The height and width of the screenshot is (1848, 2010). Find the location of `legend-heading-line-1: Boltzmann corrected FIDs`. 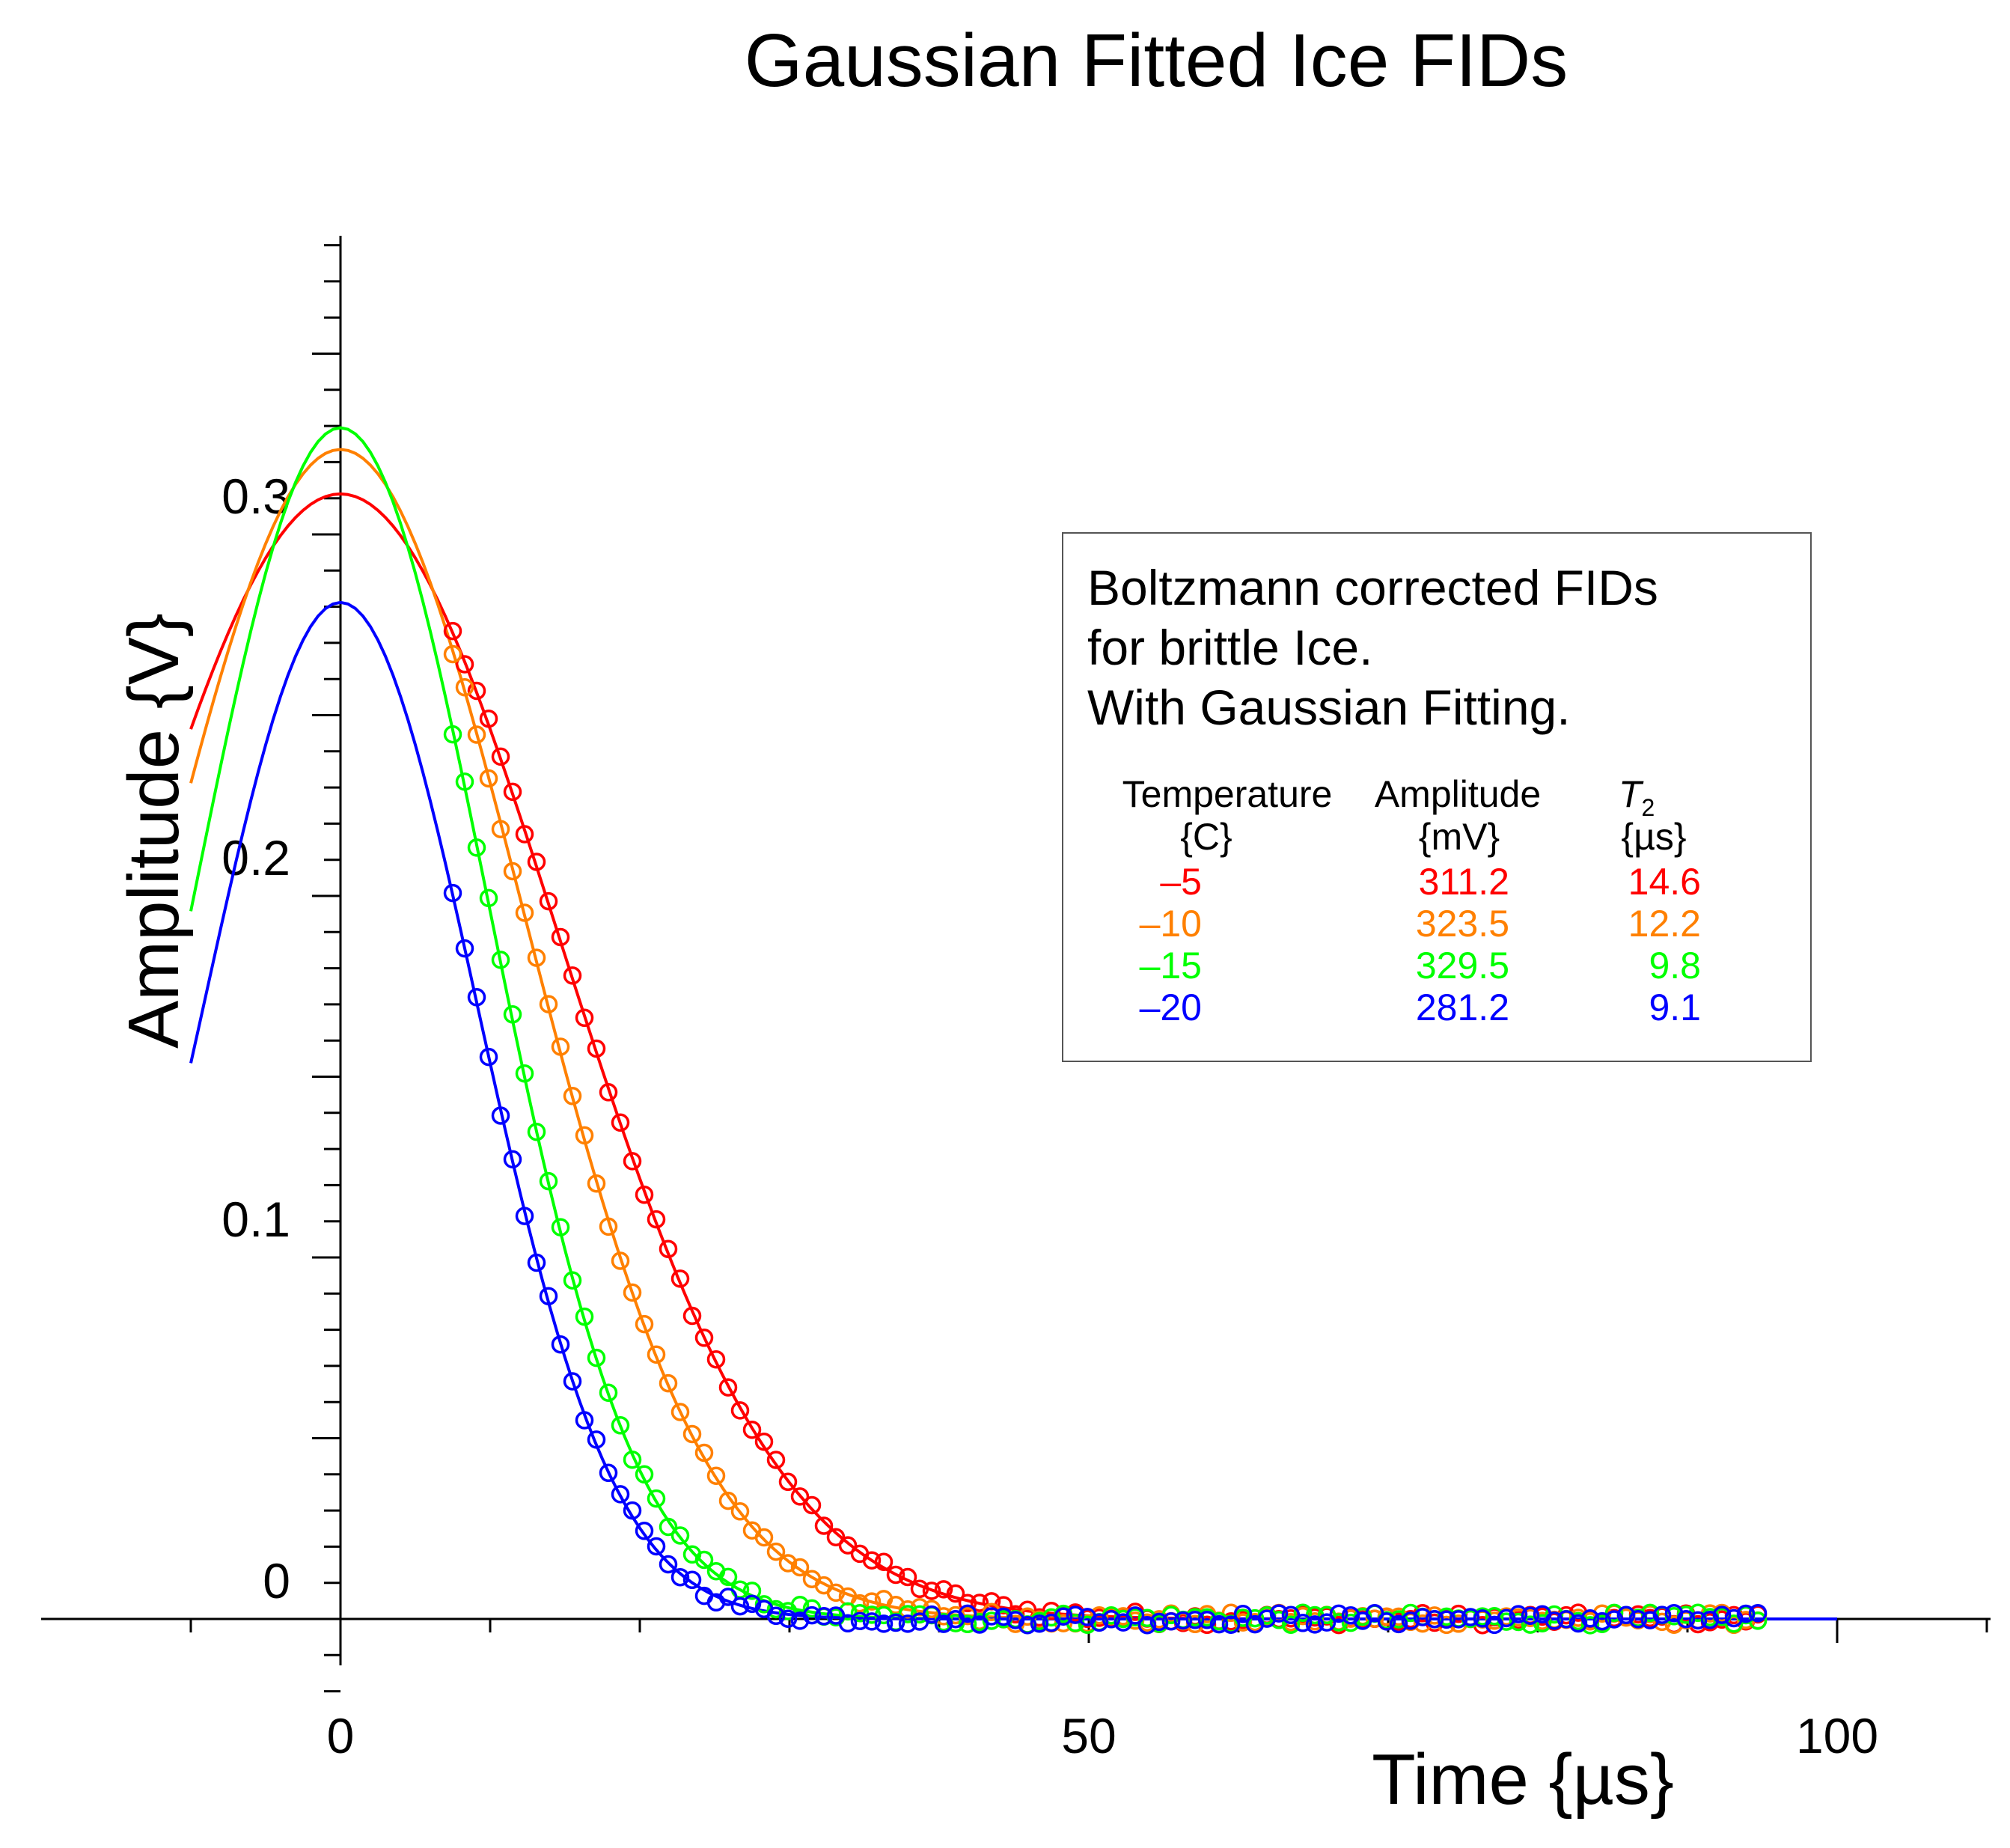

legend-heading-line-1: Boltzmann corrected FIDs is located at coordinates (1373, 587).